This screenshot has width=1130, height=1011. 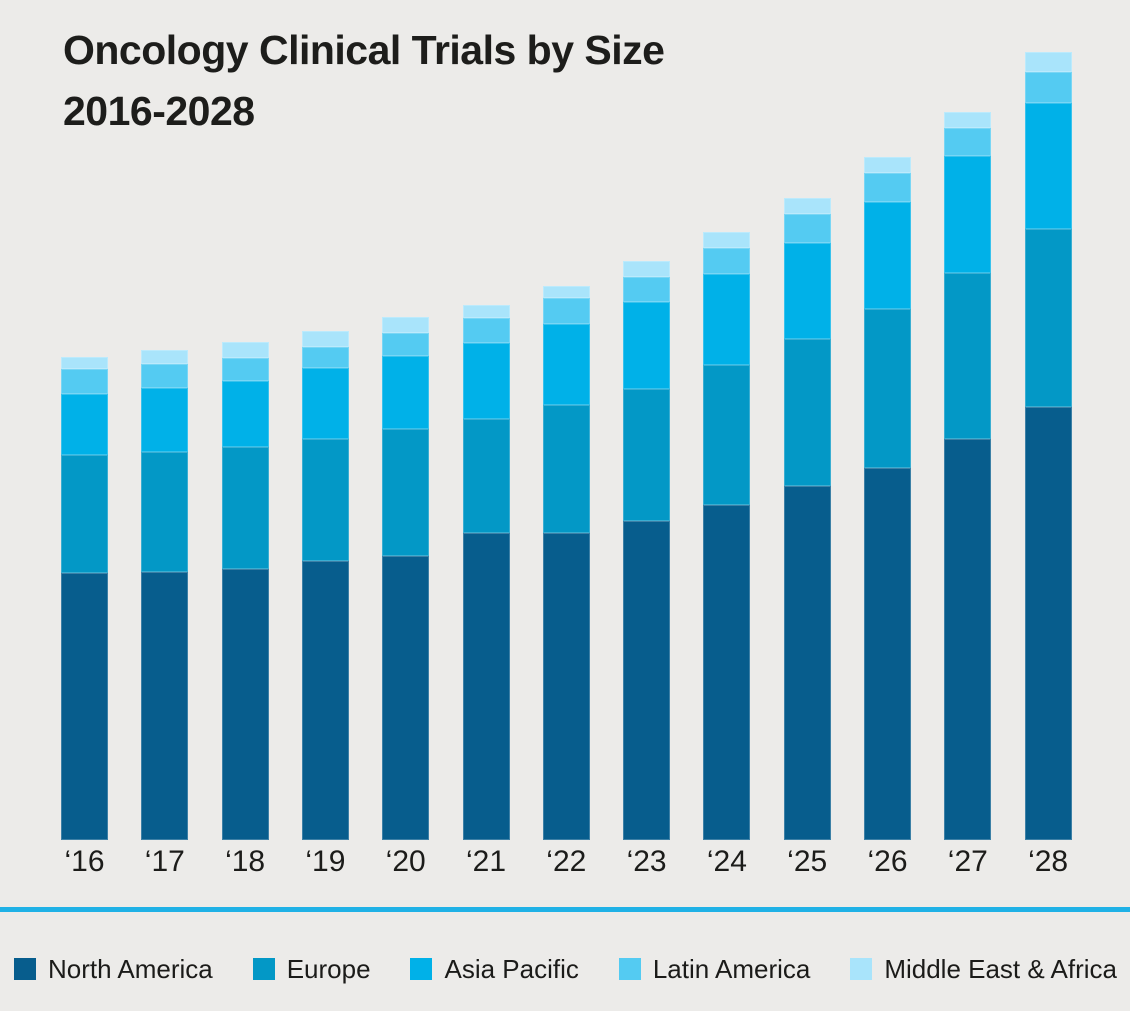 What do you see at coordinates (494, 969) in the screenshot?
I see `legend-item-asia-pacific: Asia Pacific` at bounding box center [494, 969].